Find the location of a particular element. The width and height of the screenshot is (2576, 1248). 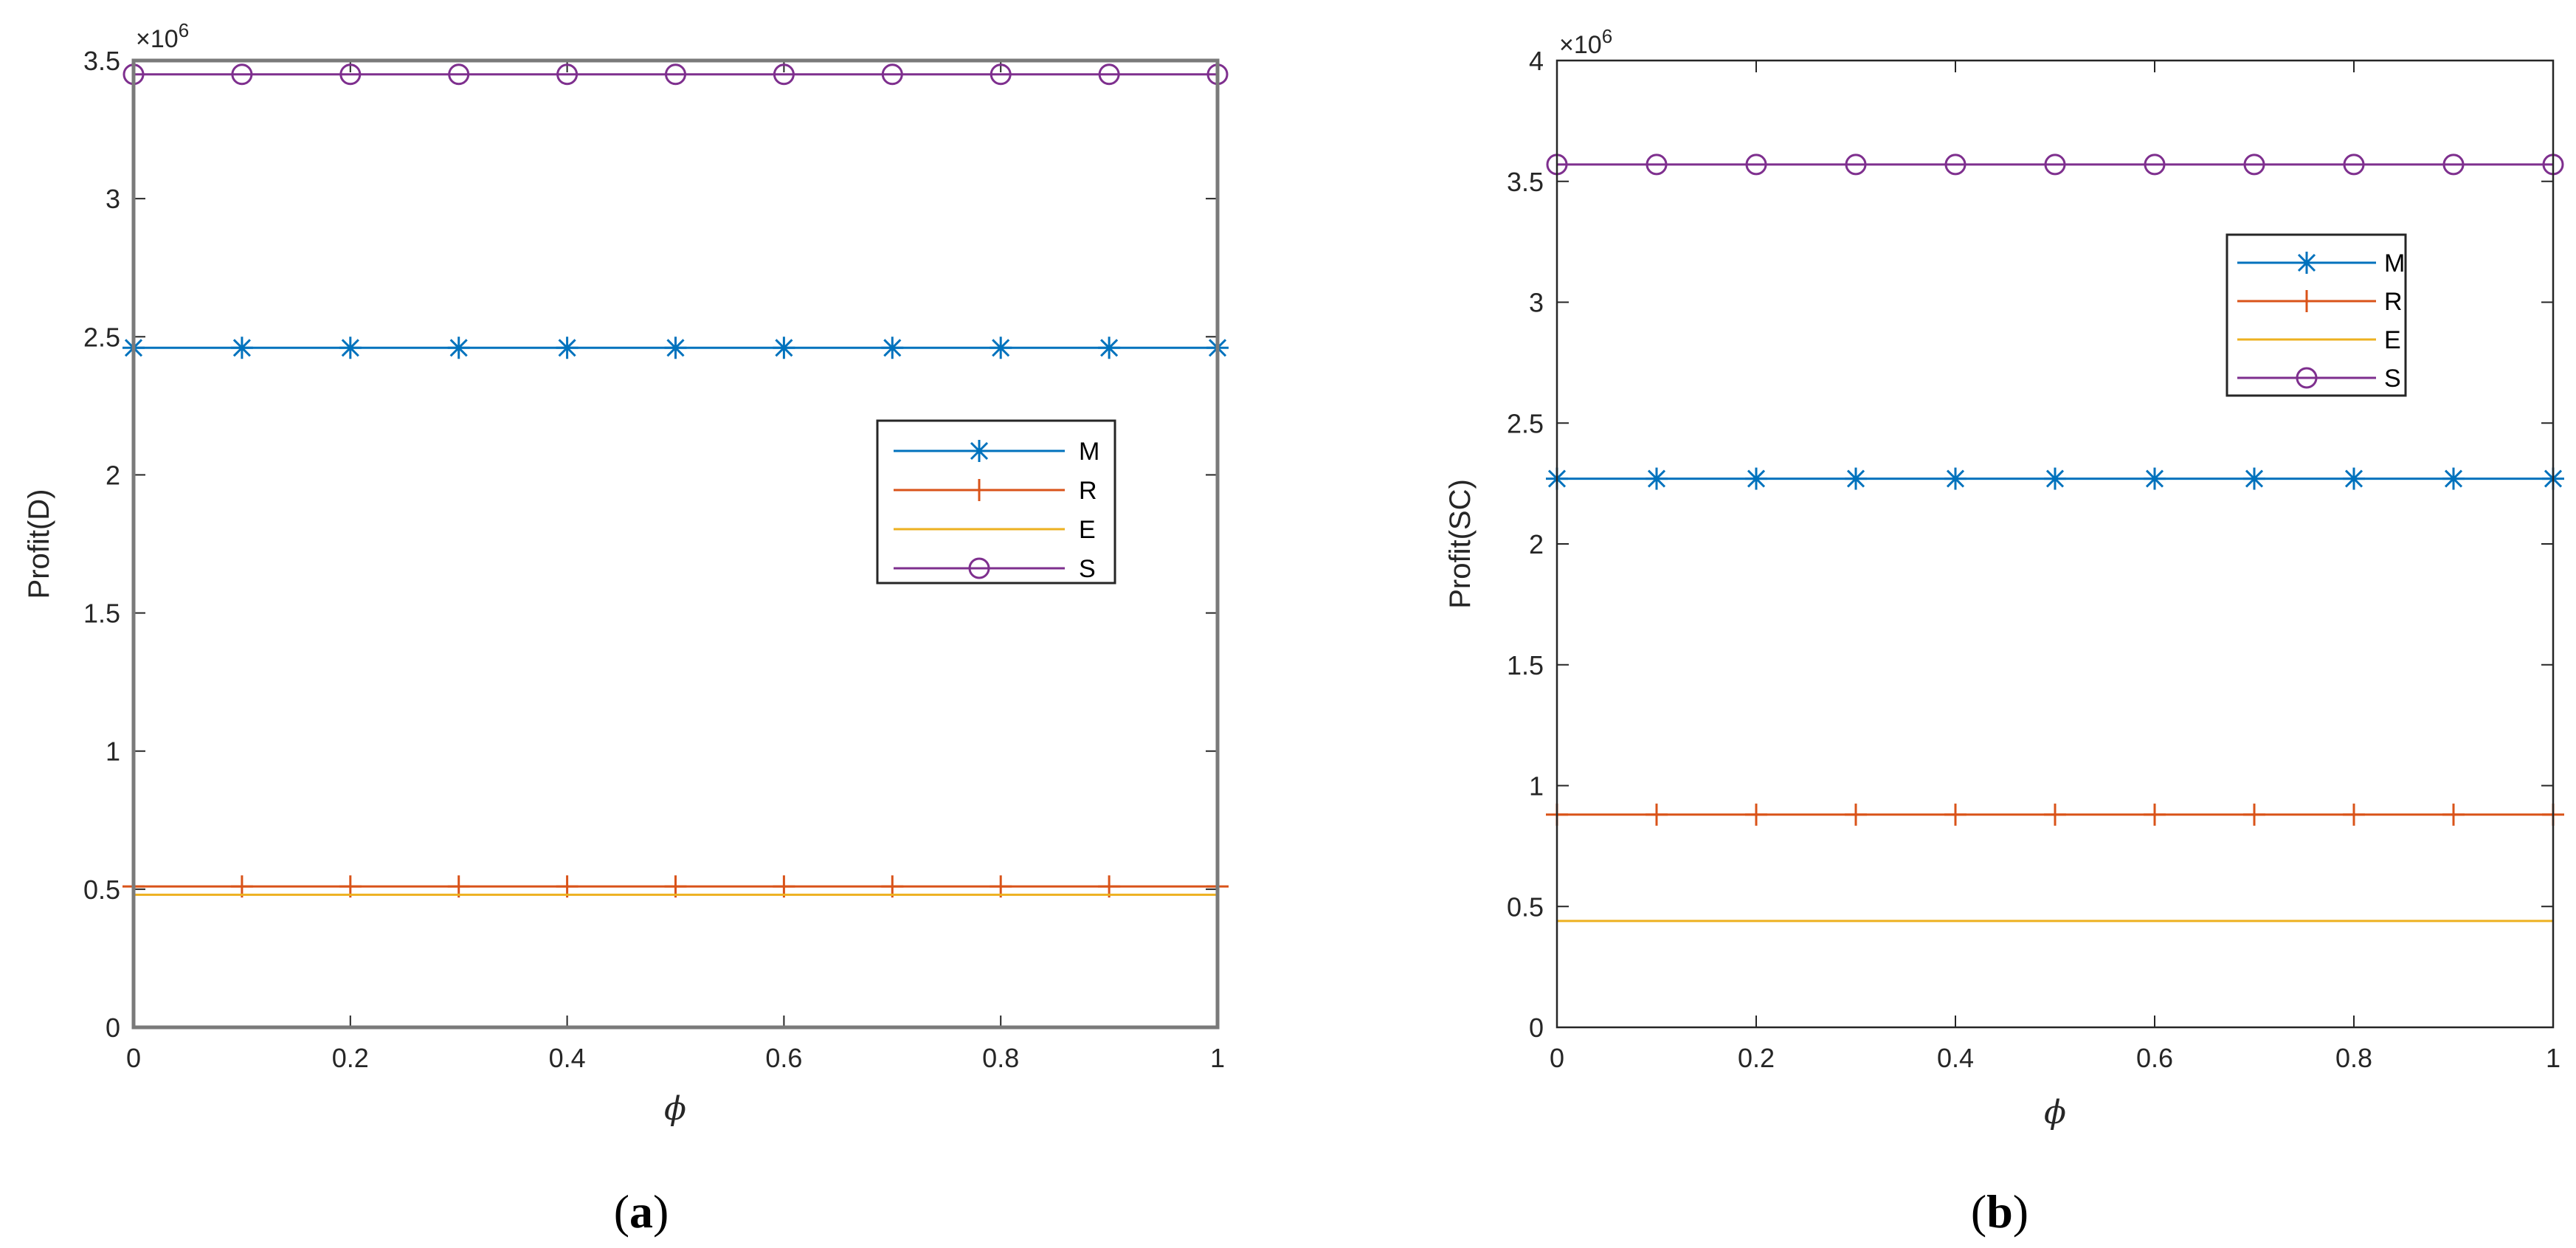

y-tick-label-b: 1 is located at coordinates (1536, 786).